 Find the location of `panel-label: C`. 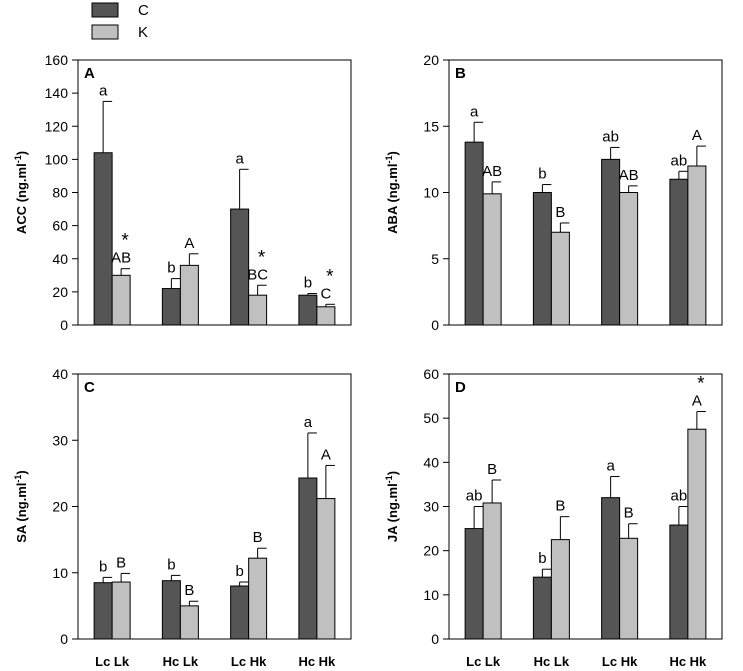

panel-label: C is located at coordinates (89, 387).